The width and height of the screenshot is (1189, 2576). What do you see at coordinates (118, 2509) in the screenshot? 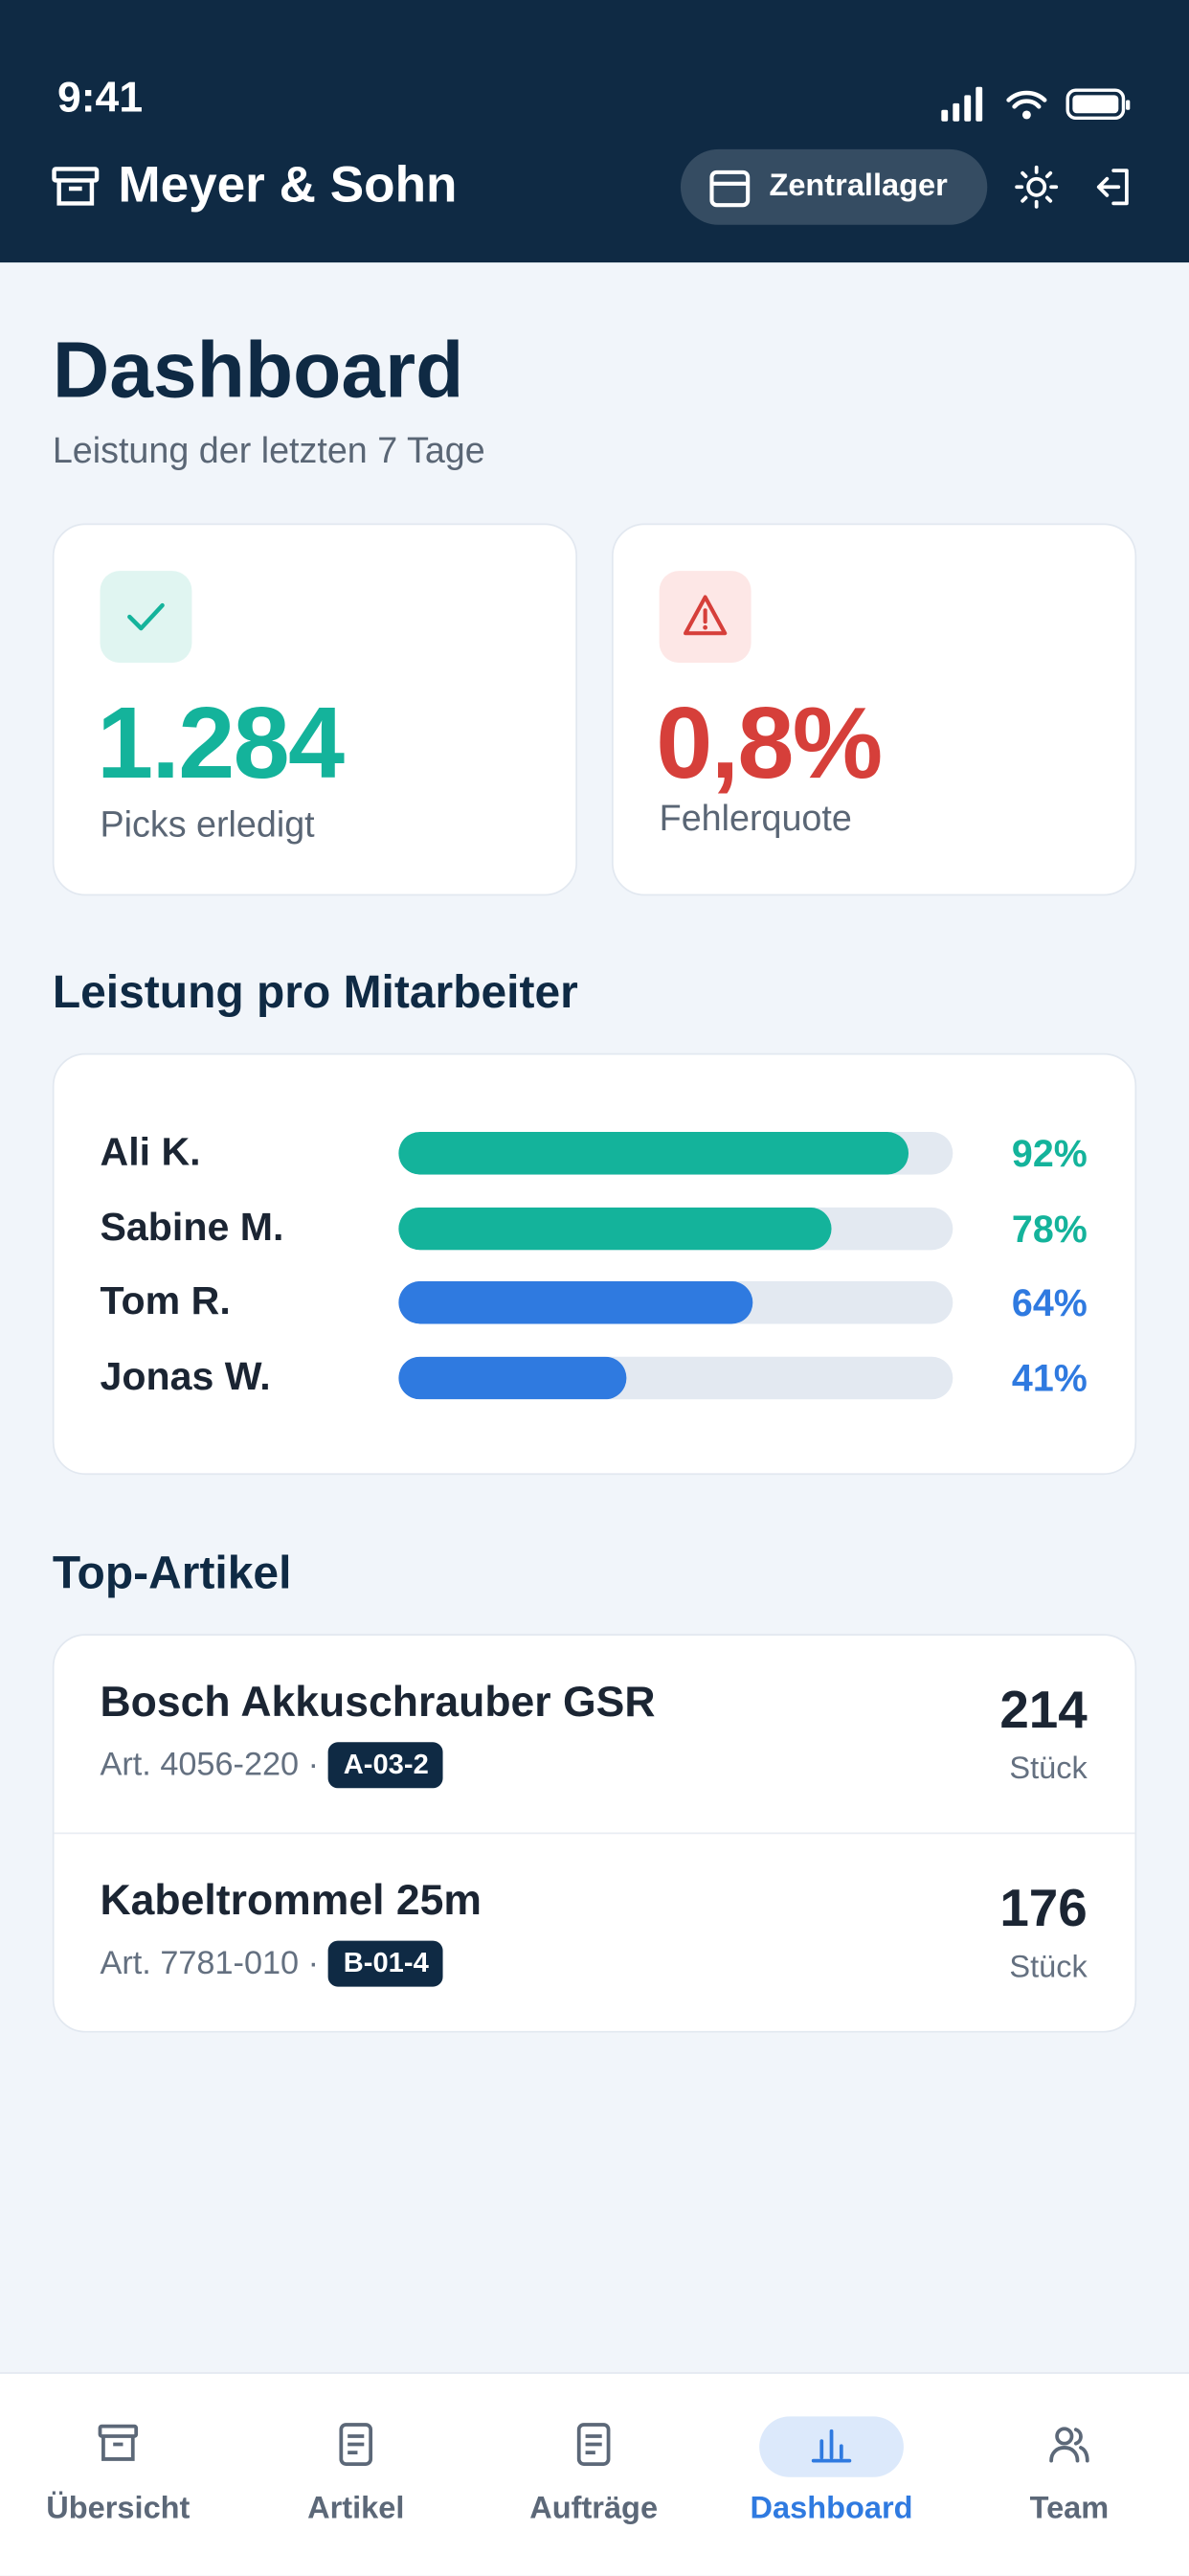
I see `nav-label: Übersicht` at bounding box center [118, 2509].